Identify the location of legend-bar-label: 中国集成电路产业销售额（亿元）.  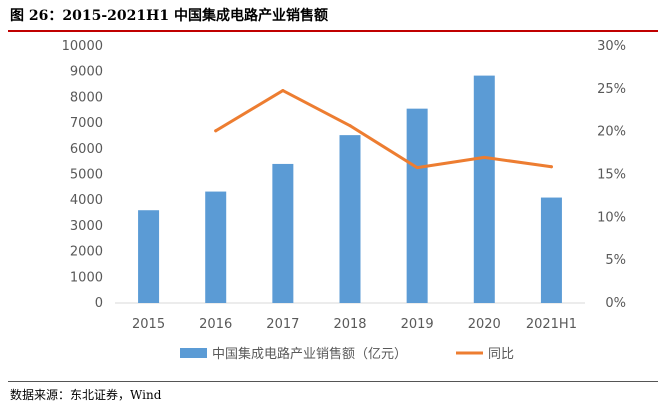
(309, 354).